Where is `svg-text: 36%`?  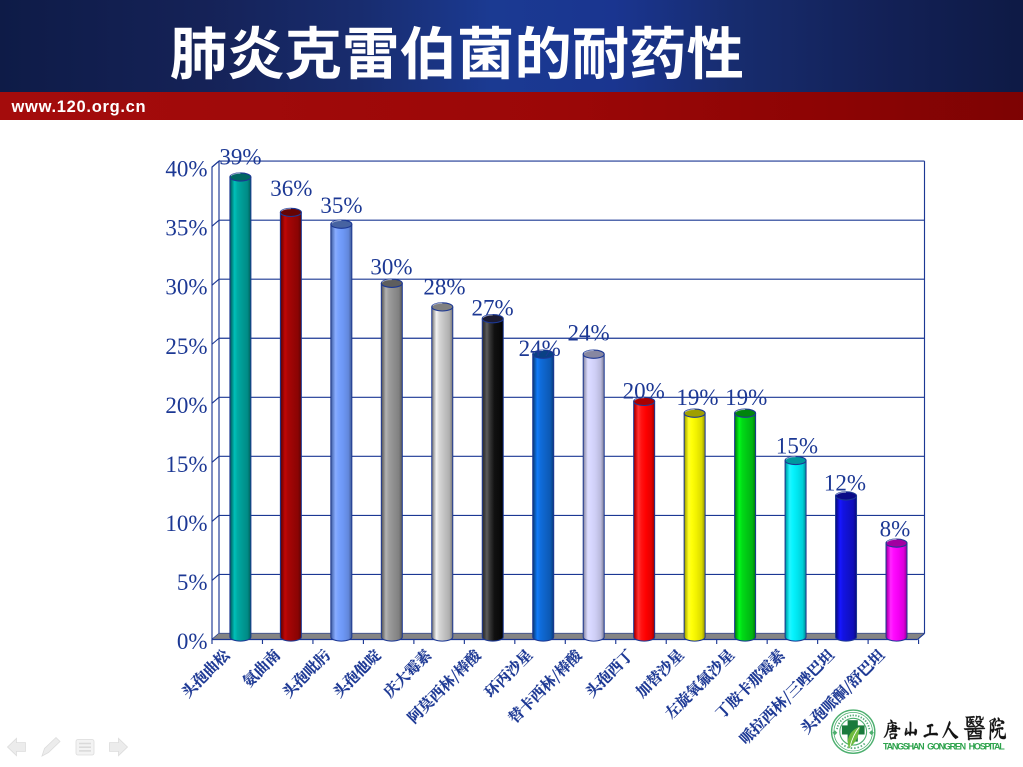
svg-text: 36% is located at coordinates (291, 188).